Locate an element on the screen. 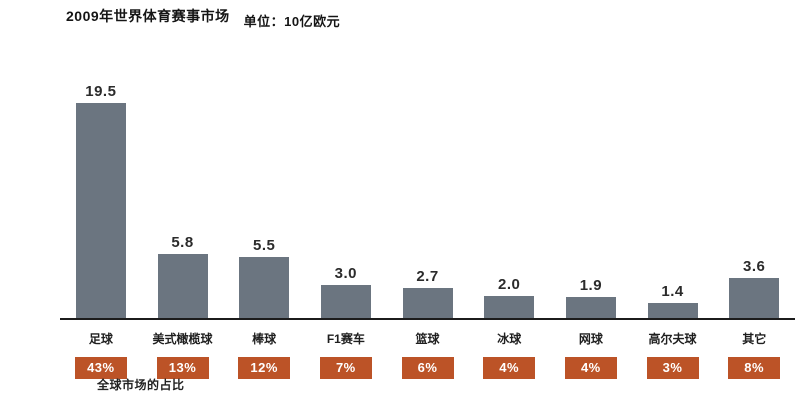 The width and height of the screenshot is (800, 400). category-label: 足球 is located at coordinates (100, 339).